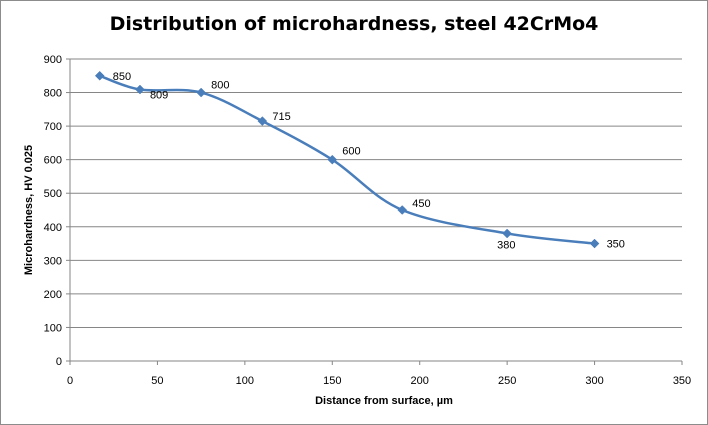  What do you see at coordinates (507, 381) in the screenshot?
I see `x-tick-label: 250` at bounding box center [507, 381].